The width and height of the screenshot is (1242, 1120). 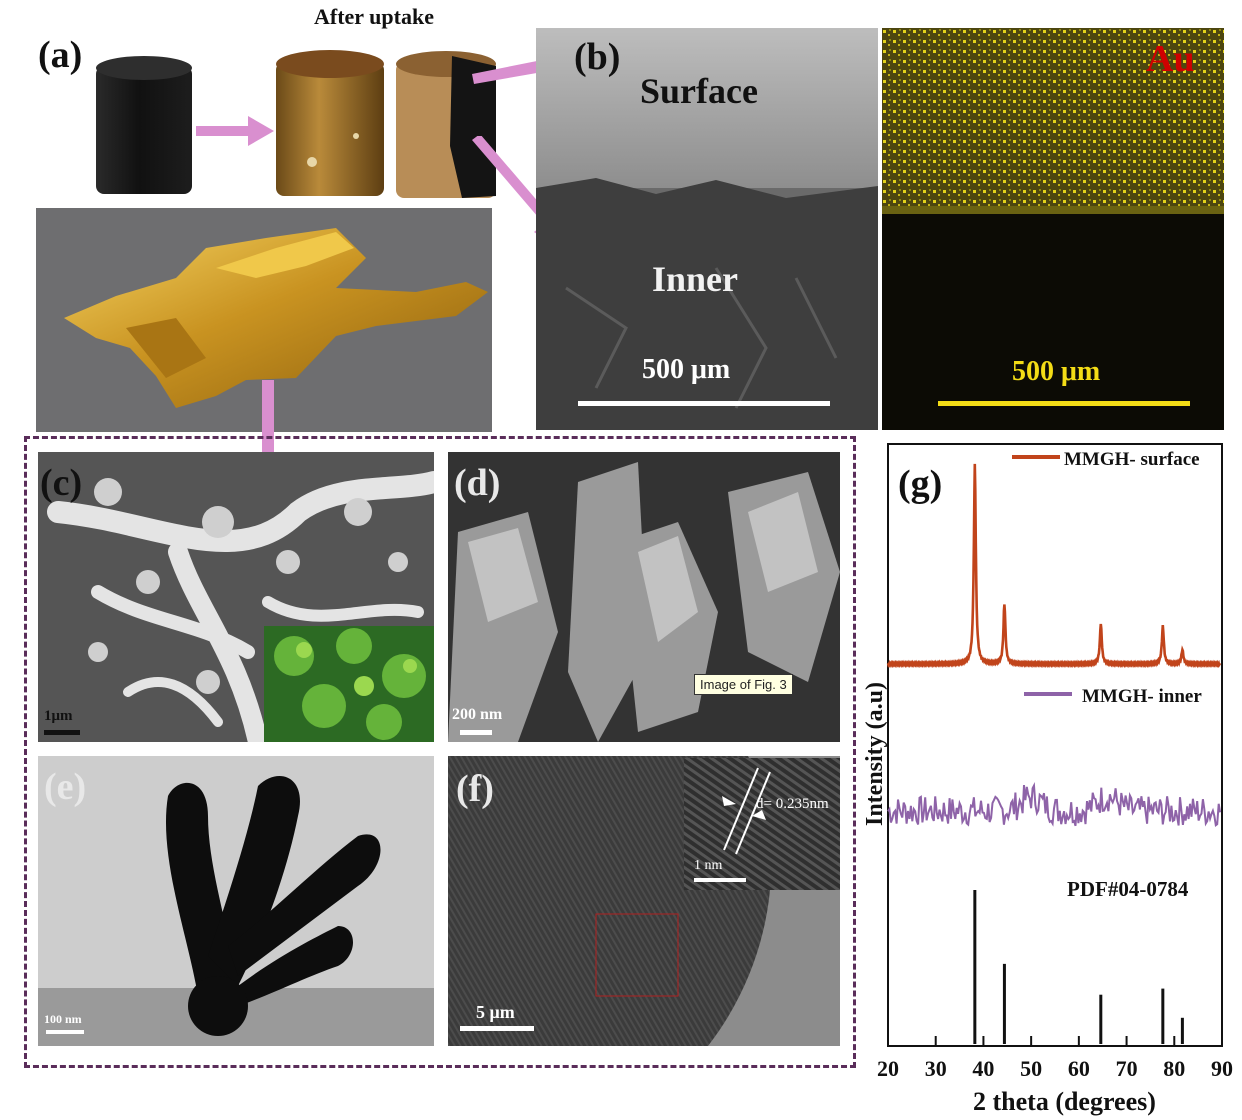 What do you see at coordinates (144, 127) in the screenshot?
I see `black-cylinder-photo` at bounding box center [144, 127].